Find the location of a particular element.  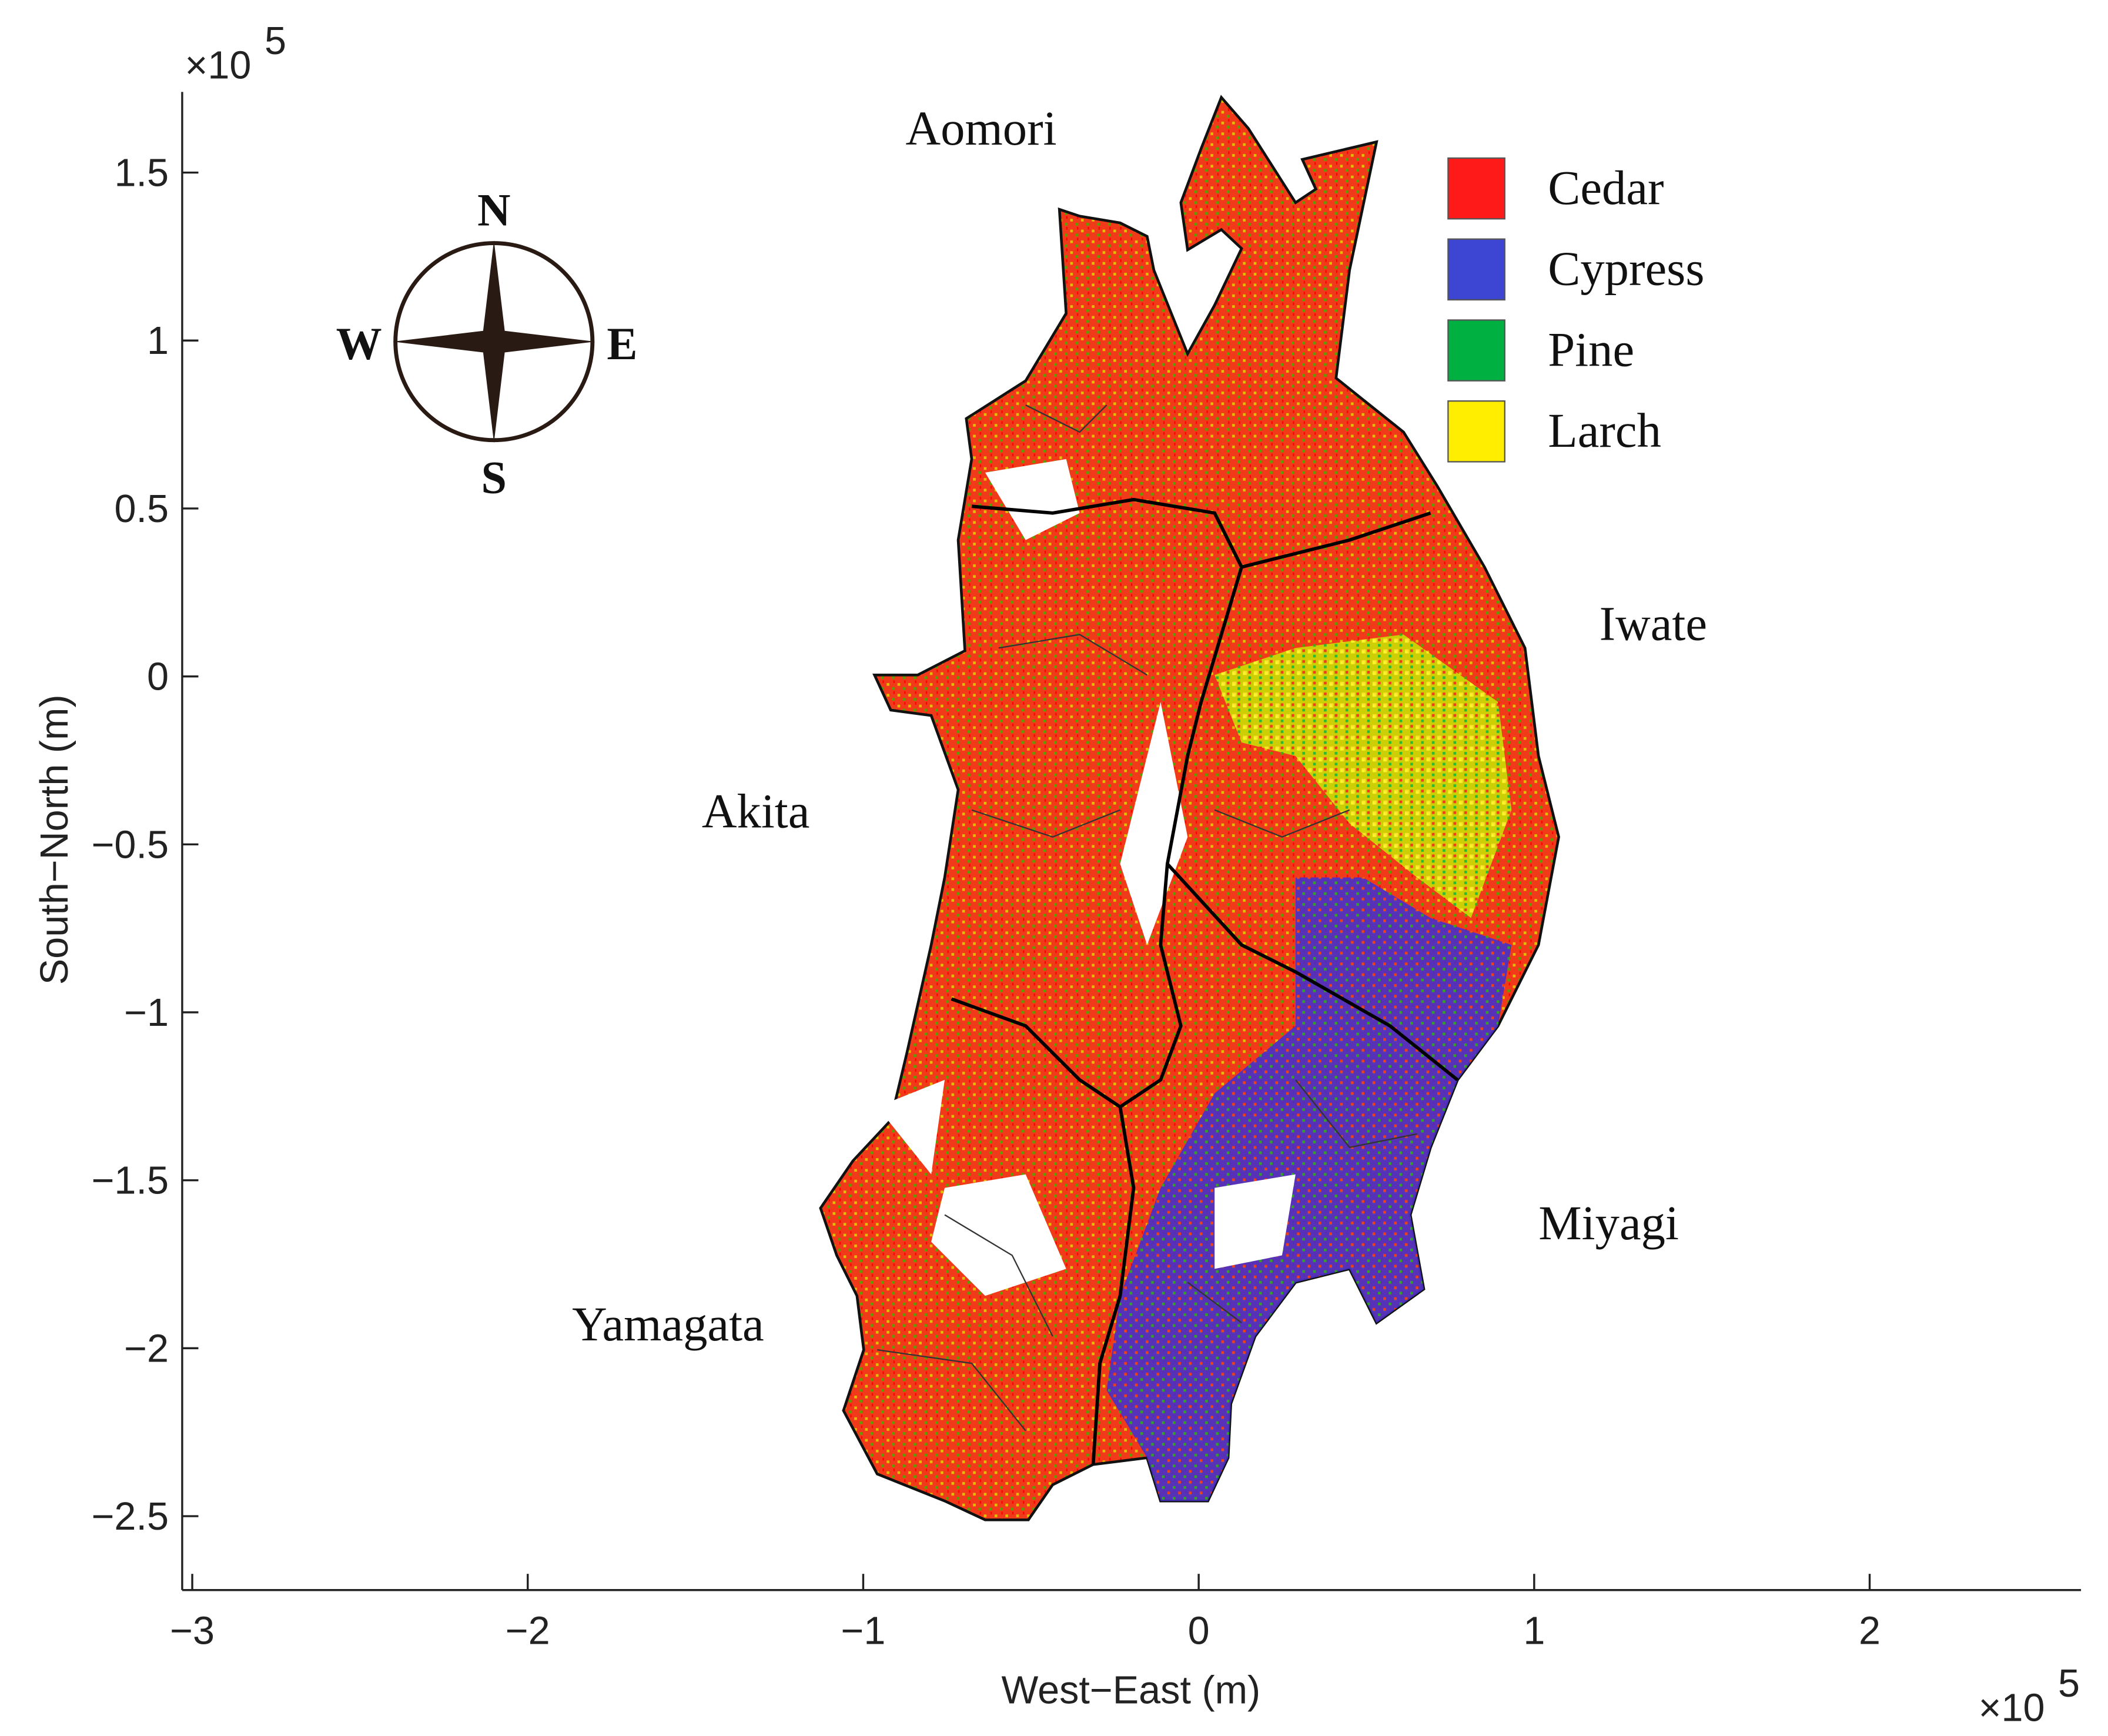

legend-label: Larch is located at coordinates (1605, 430).